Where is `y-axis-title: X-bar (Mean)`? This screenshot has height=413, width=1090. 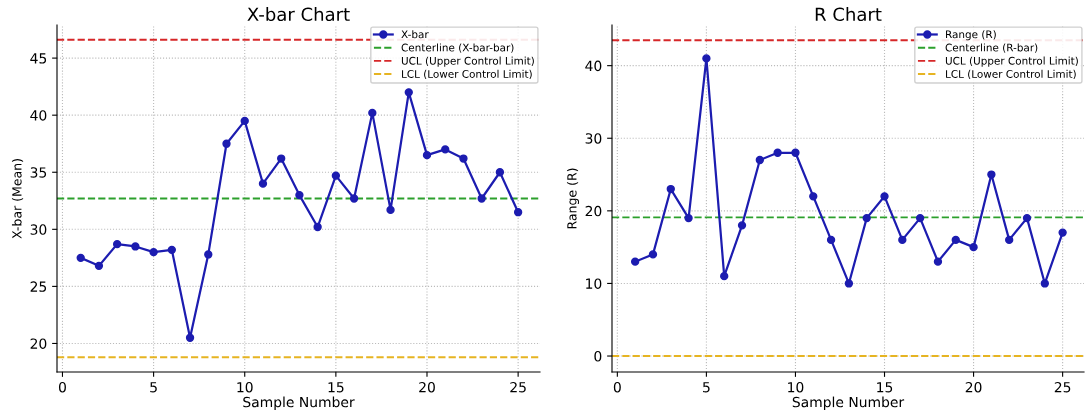
y-axis-title: X-bar (Mean) is located at coordinates (17, 199).